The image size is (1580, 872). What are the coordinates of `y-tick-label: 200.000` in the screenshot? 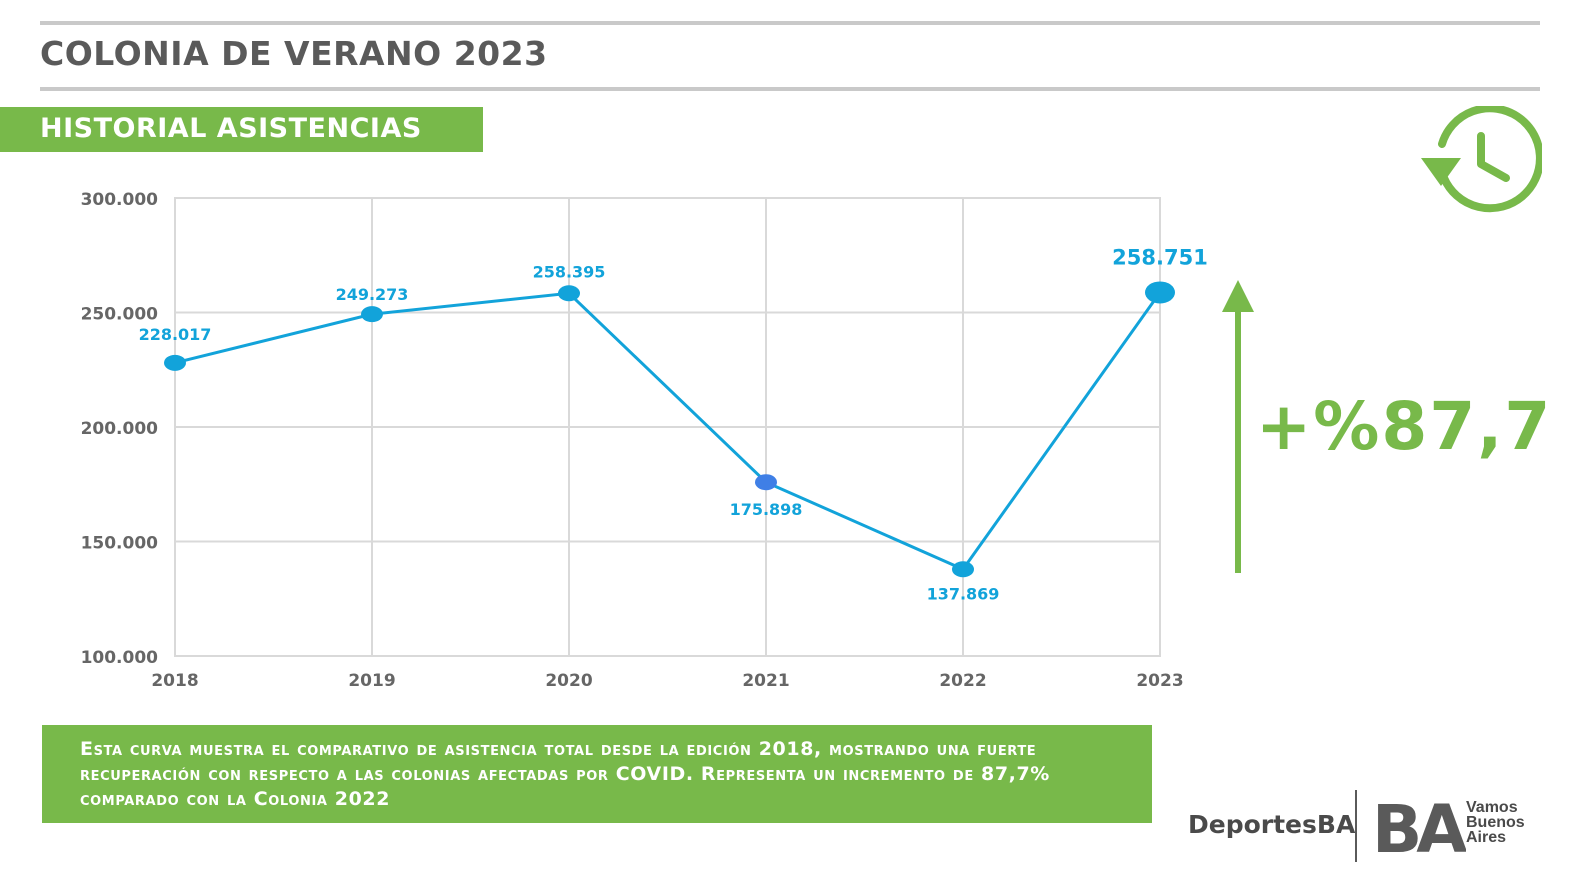 It's located at (120, 429).